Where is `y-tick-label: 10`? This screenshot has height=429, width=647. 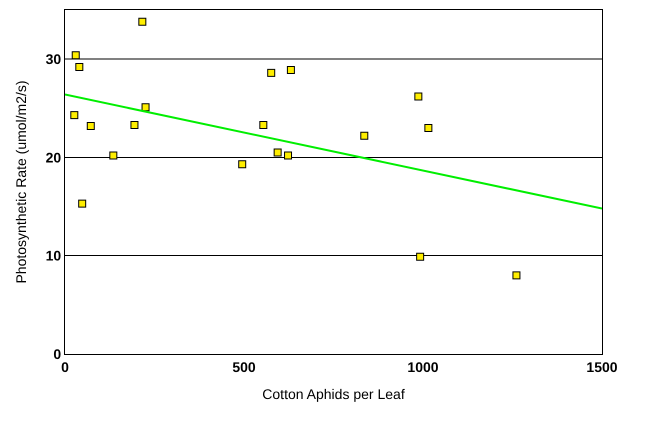 y-tick-label: 10 is located at coordinates (54, 256).